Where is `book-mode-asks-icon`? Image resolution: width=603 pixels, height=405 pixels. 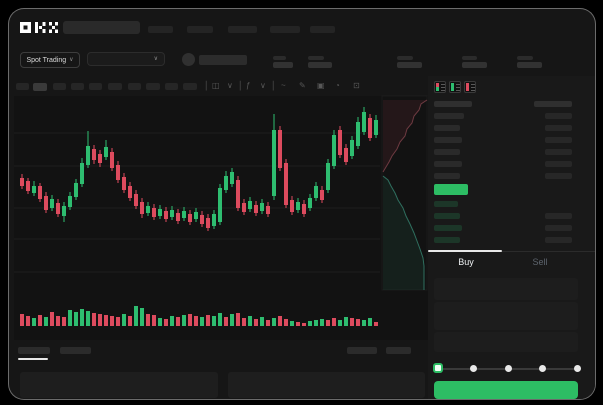
book-mode-asks-icon is located at coordinates (470, 87).